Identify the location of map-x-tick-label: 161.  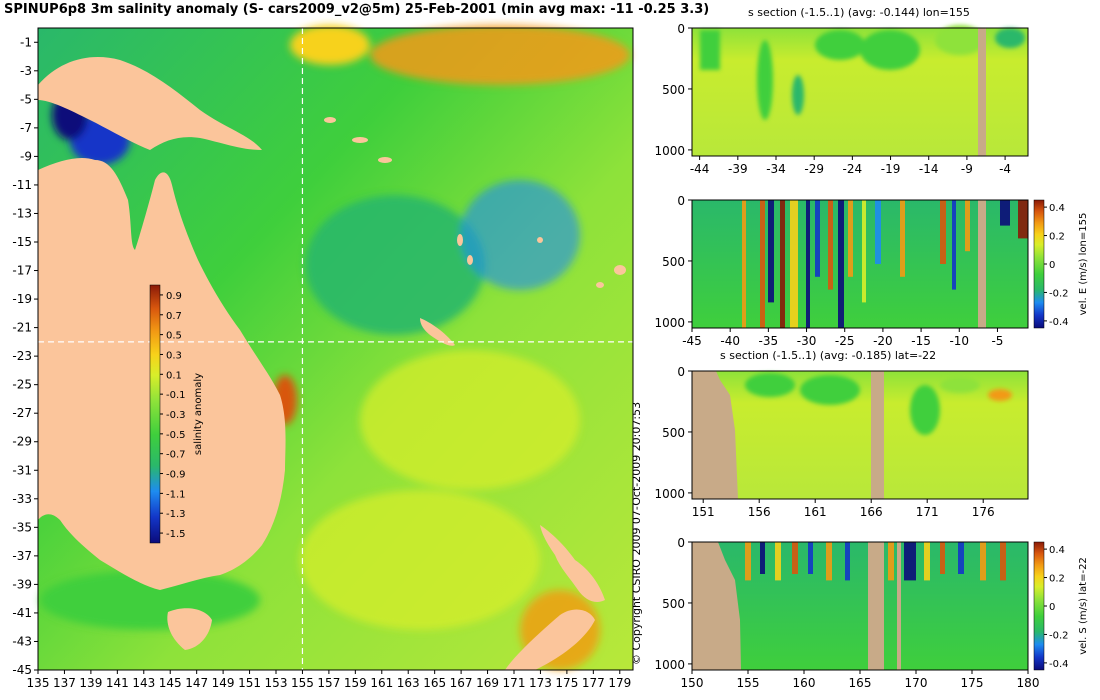
(381, 683).